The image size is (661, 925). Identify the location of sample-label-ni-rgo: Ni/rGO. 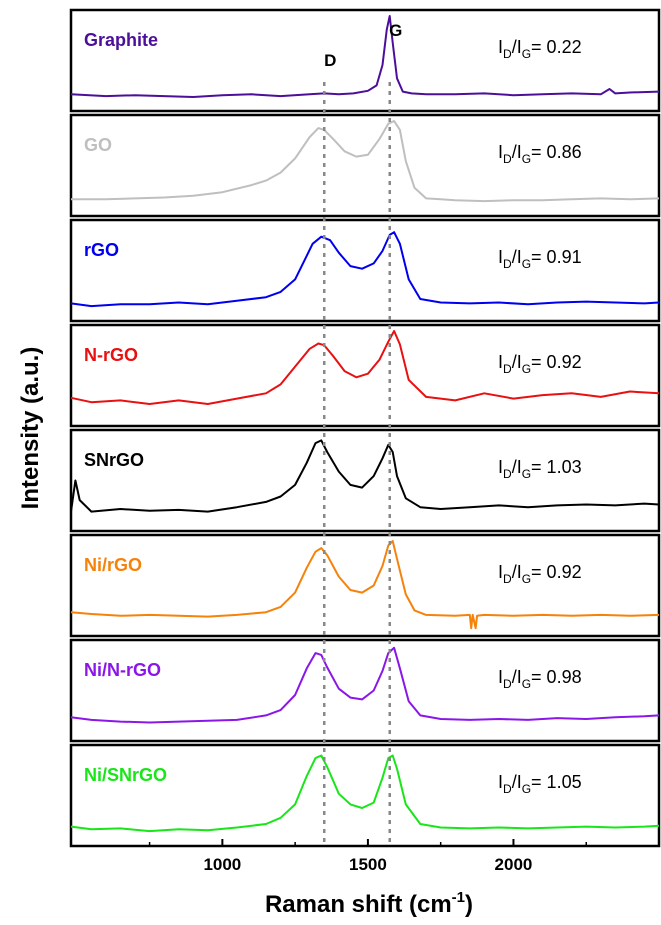
(113, 565).